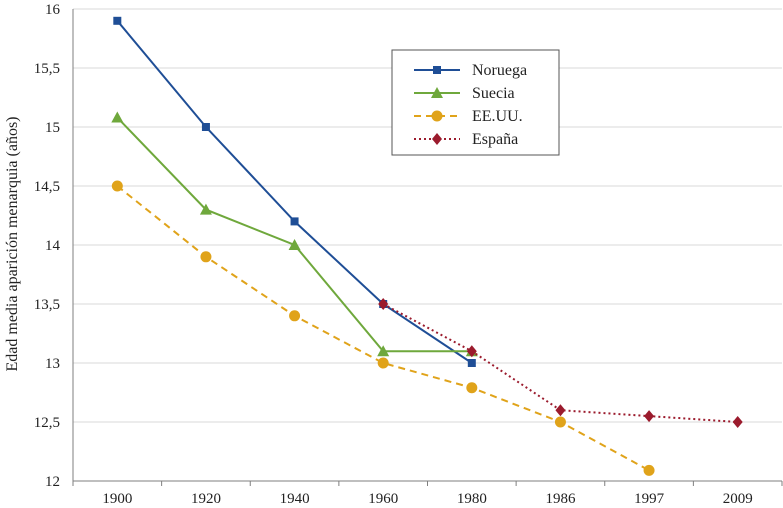 This screenshot has width=783, height=508. Describe the element at coordinates (47, 187) in the screenshot. I see `y-tick-label: 14,5` at that location.